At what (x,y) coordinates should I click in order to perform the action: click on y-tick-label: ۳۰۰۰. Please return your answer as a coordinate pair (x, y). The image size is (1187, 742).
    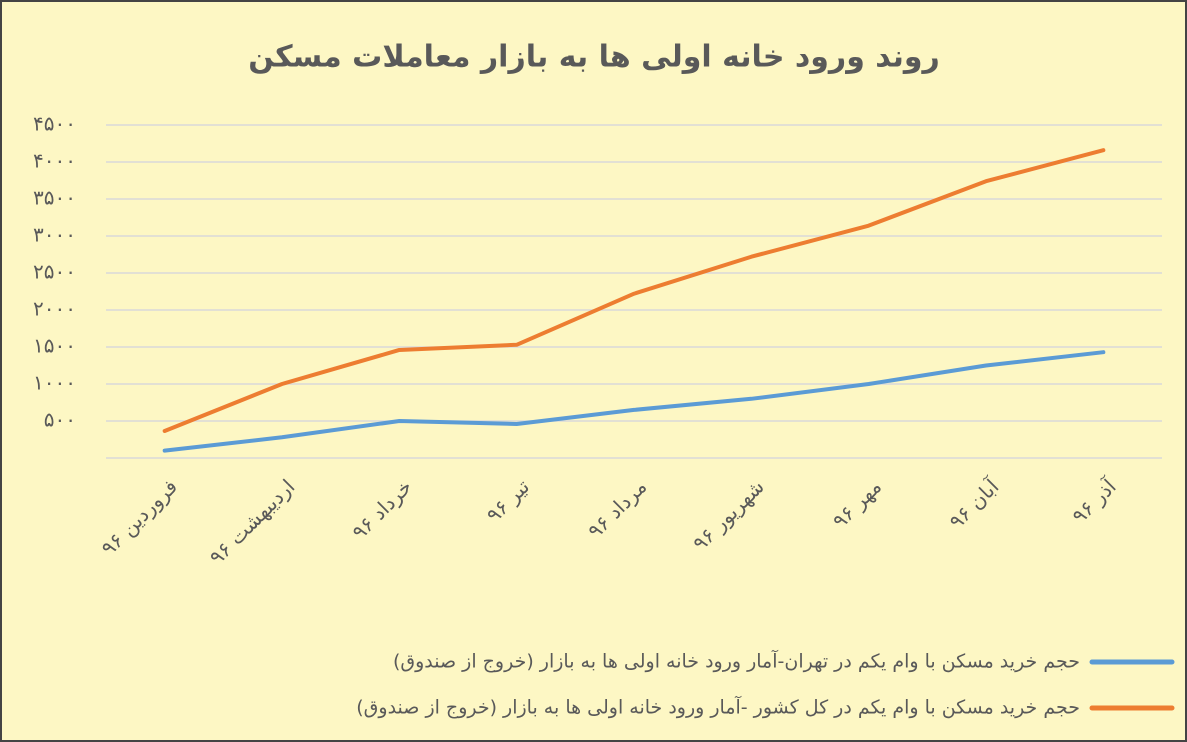
    Looking at the image, I should click on (54, 235).